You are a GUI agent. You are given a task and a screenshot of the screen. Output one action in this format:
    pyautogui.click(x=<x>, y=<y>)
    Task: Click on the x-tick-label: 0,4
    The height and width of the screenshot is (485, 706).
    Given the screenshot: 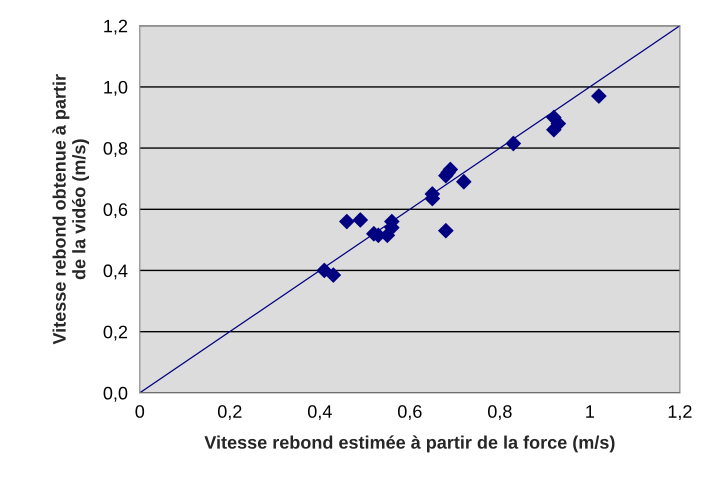 What is the action you would take?
    pyautogui.click(x=320, y=412)
    